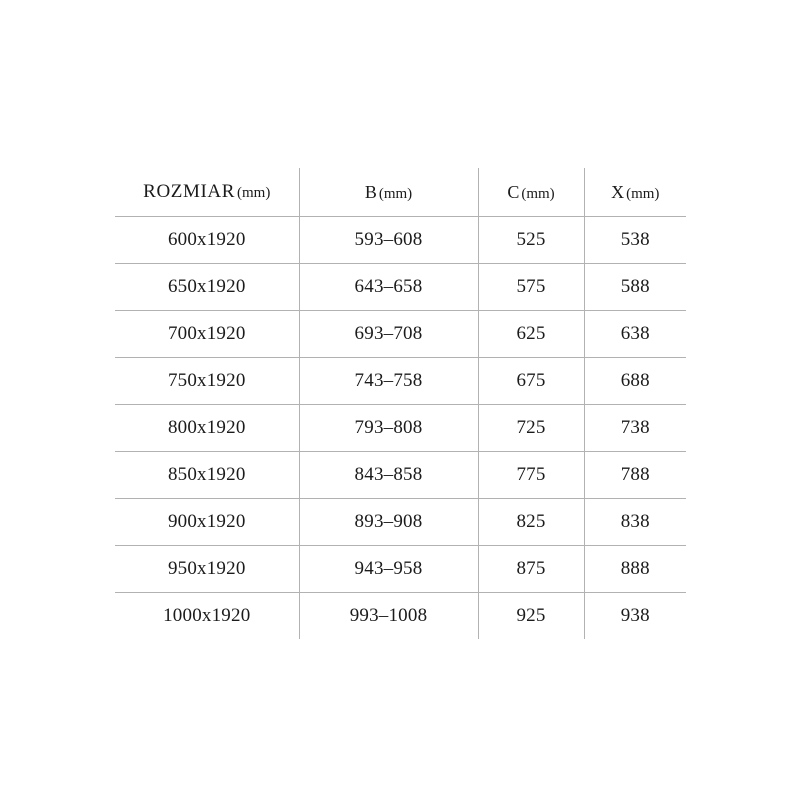 The height and width of the screenshot is (800, 800). Describe the element at coordinates (395, 193) in the screenshot. I see `column-header-b-unit: (mm)` at that location.